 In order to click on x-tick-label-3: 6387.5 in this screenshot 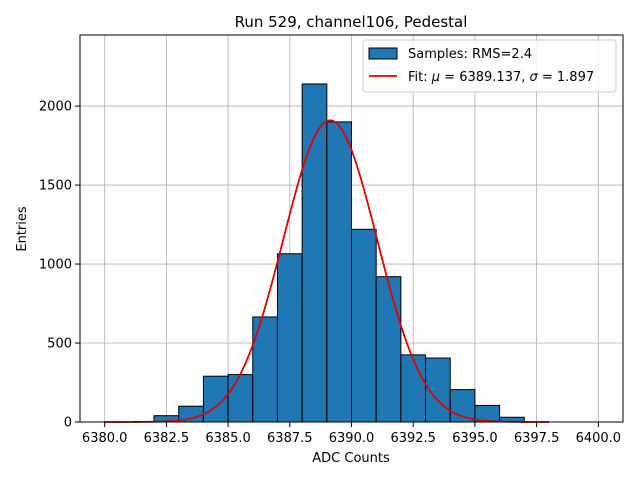, I will do `click(290, 438)`.